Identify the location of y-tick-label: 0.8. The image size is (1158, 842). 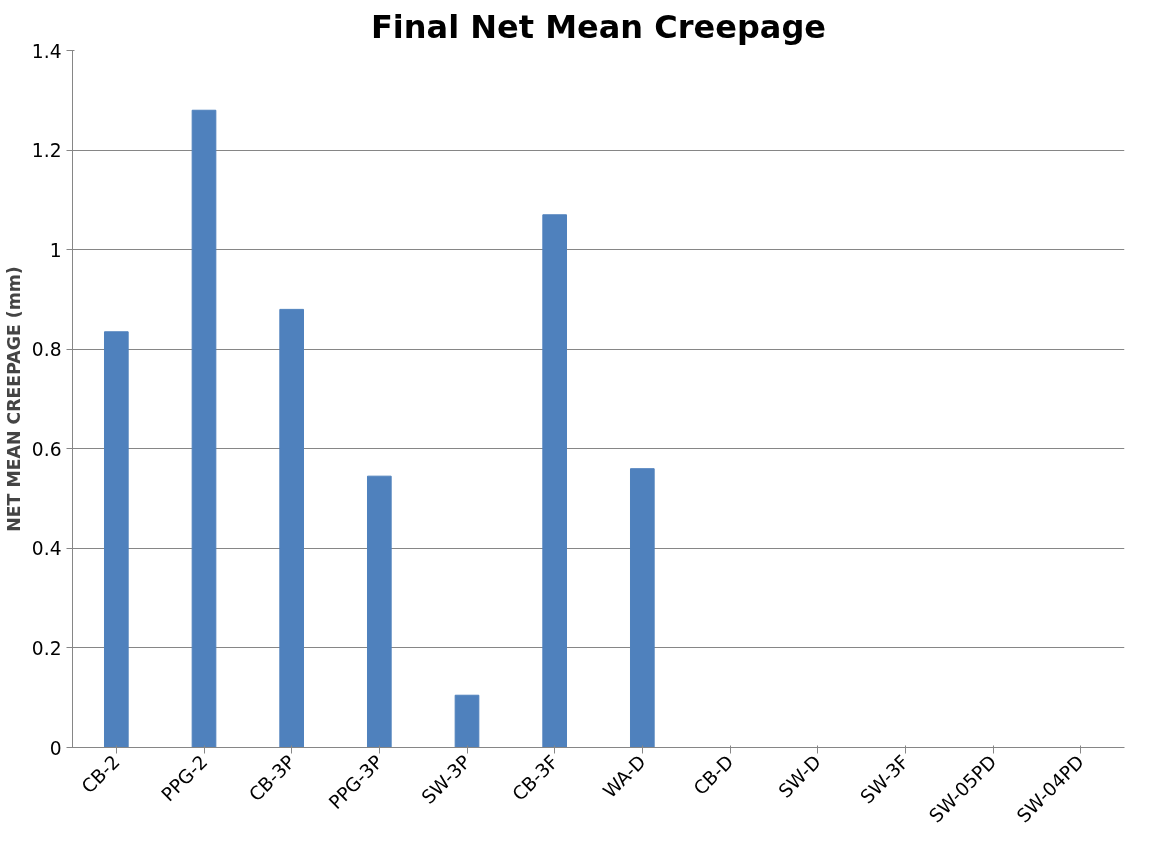
(46, 350).